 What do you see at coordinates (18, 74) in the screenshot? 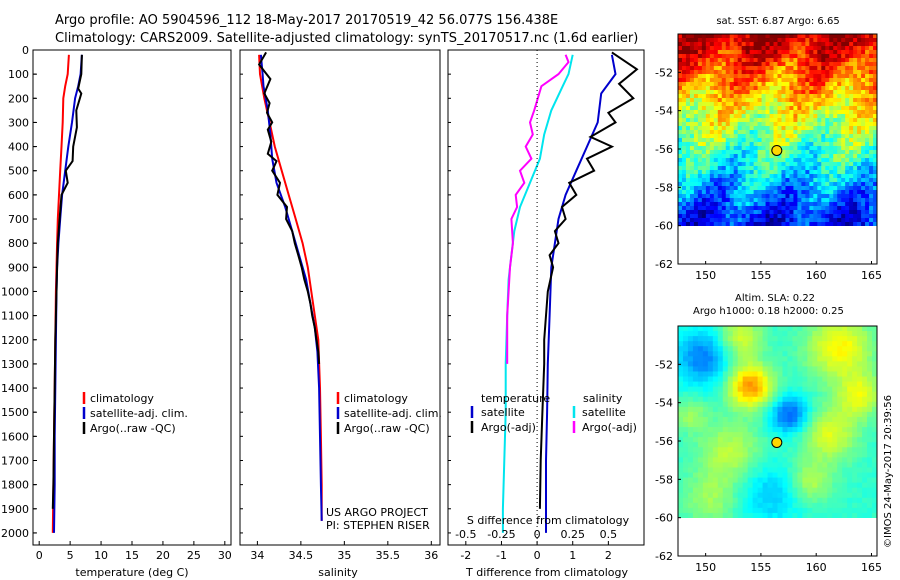
I see `depth-tick-label: 100` at bounding box center [18, 74].